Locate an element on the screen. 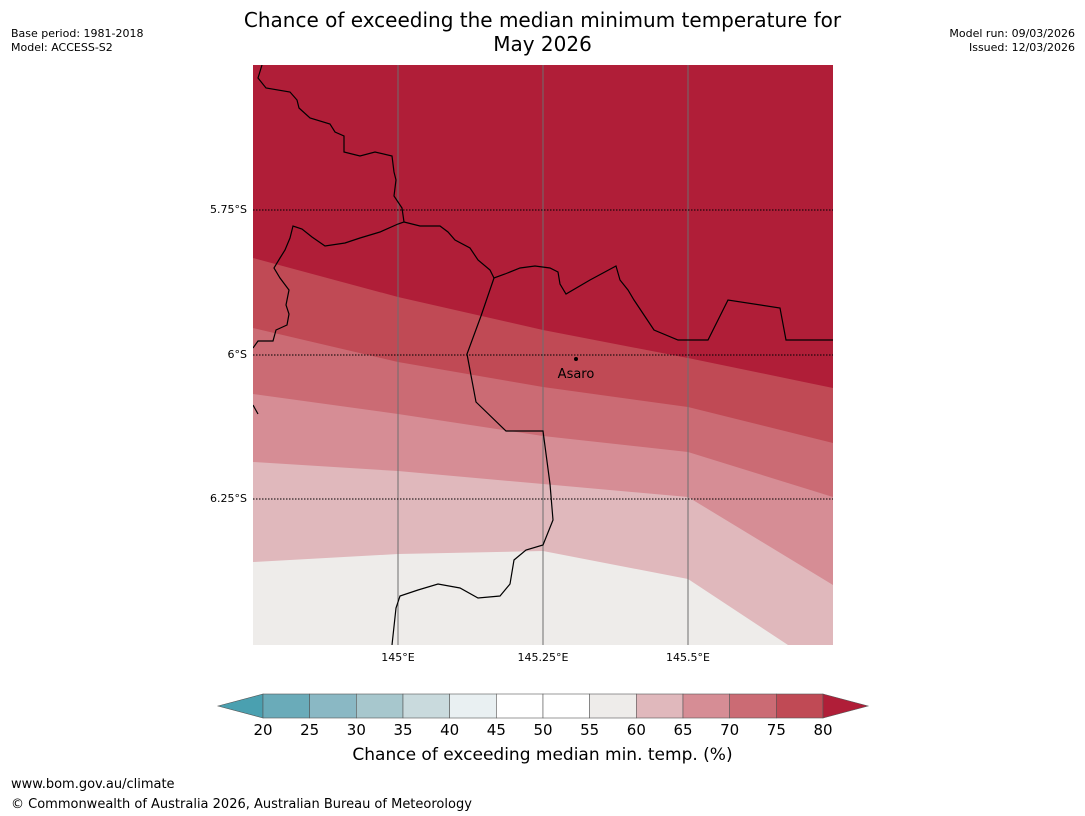 The image size is (1085, 816). footer-url: www.bom.gov.au/climate is located at coordinates (93, 784).